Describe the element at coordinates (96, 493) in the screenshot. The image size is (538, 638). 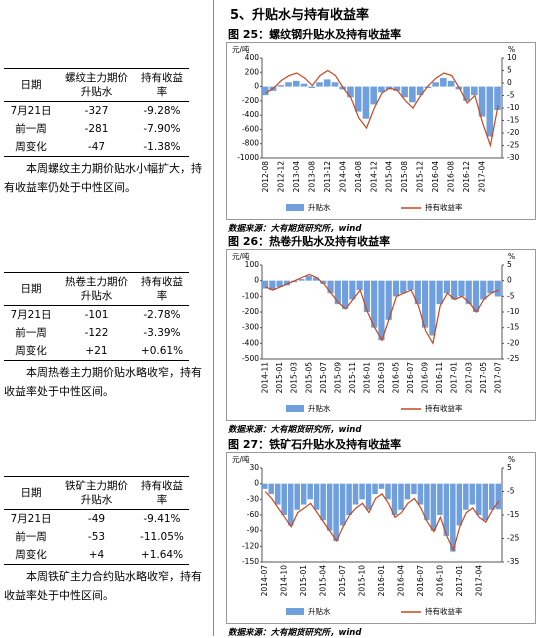
I see `header-row: 日期 铁矿主力期价升贴水 持有收益率` at that location.